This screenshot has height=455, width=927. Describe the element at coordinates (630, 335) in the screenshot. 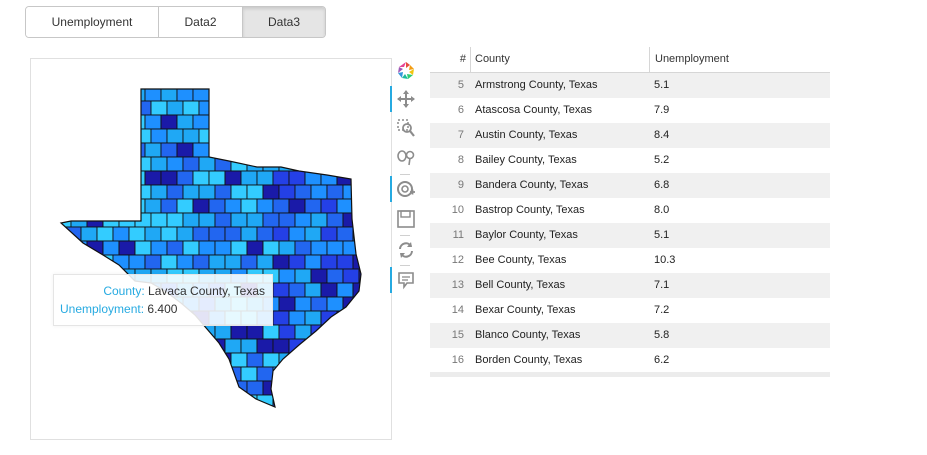

I see `table-row: 15 Blanco County, Texas 5.8` at that location.